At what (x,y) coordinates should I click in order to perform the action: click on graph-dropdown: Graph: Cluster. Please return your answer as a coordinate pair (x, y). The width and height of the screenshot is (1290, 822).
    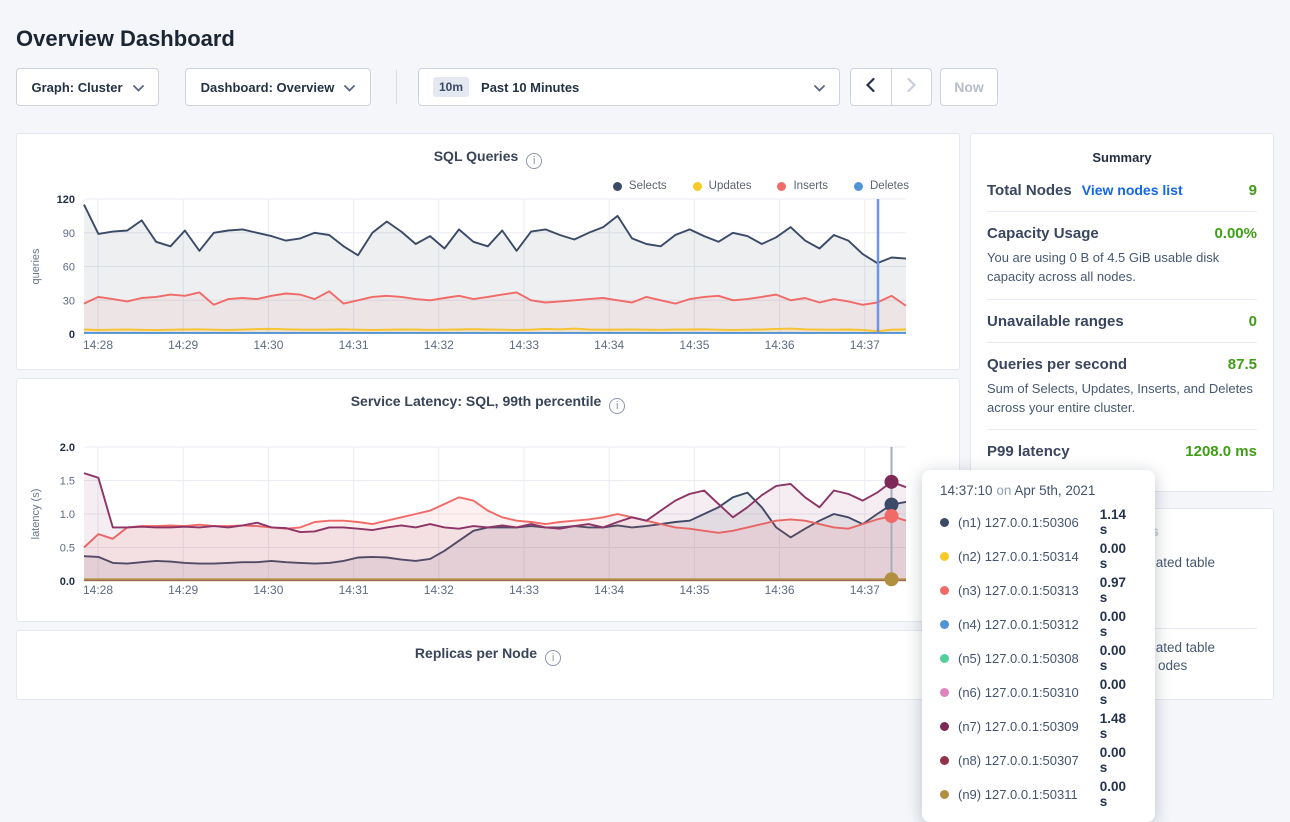
    Looking at the image, I should click on (87, 87).